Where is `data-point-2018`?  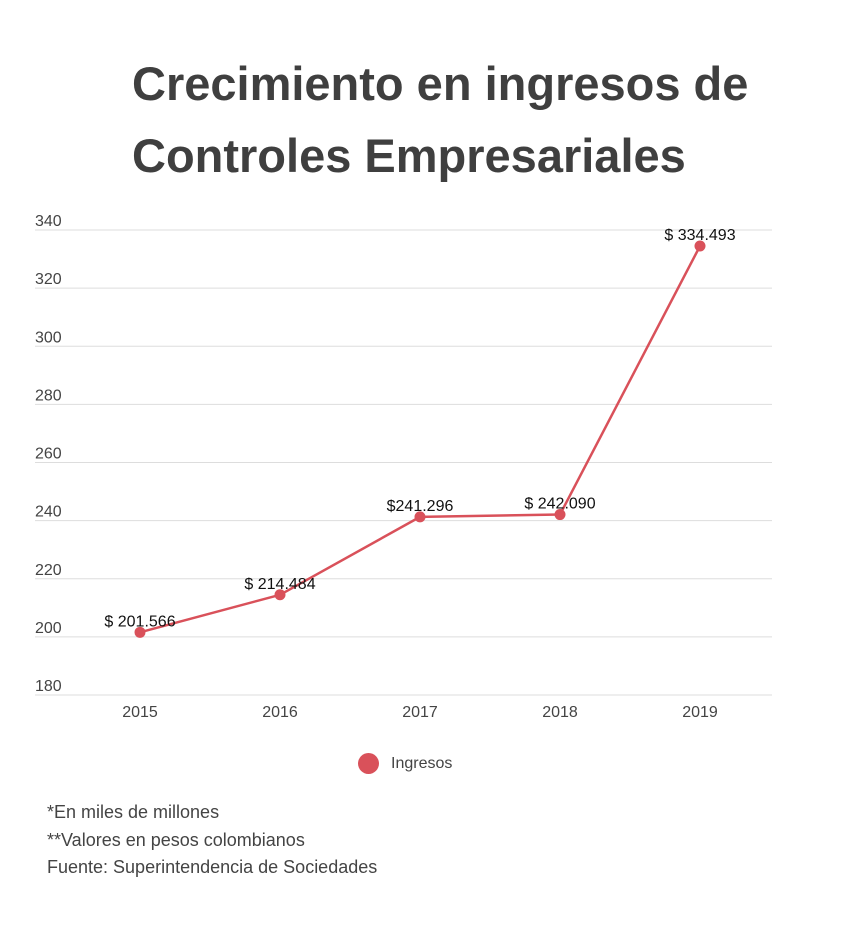
data-point-2018 is located at coordinates (560, 515).